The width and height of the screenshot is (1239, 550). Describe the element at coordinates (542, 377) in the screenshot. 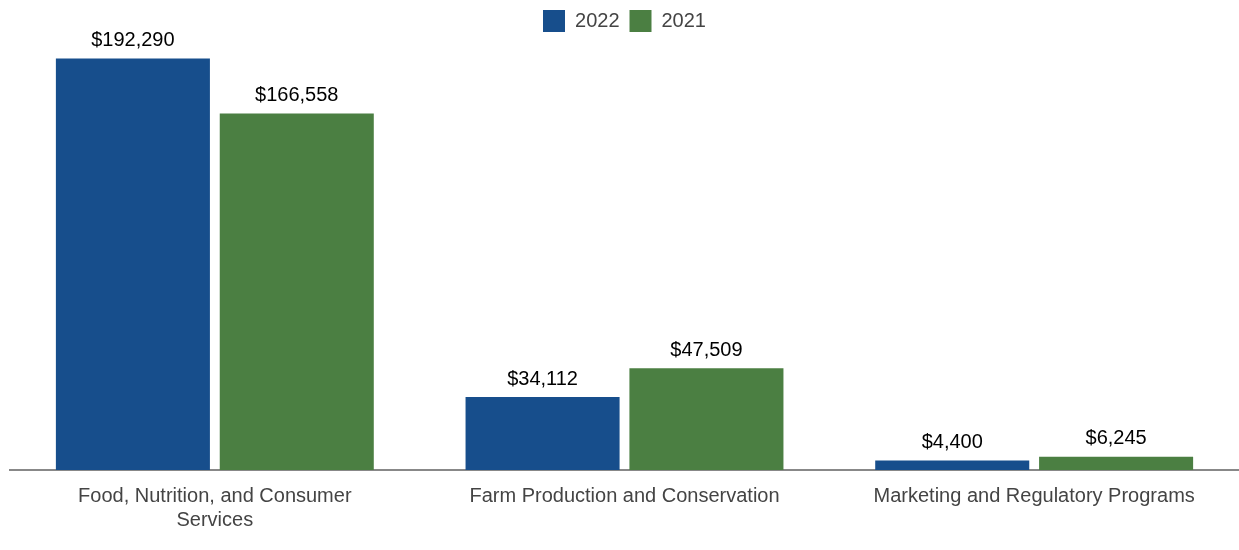

I see `data-label: $34,112` at that location.